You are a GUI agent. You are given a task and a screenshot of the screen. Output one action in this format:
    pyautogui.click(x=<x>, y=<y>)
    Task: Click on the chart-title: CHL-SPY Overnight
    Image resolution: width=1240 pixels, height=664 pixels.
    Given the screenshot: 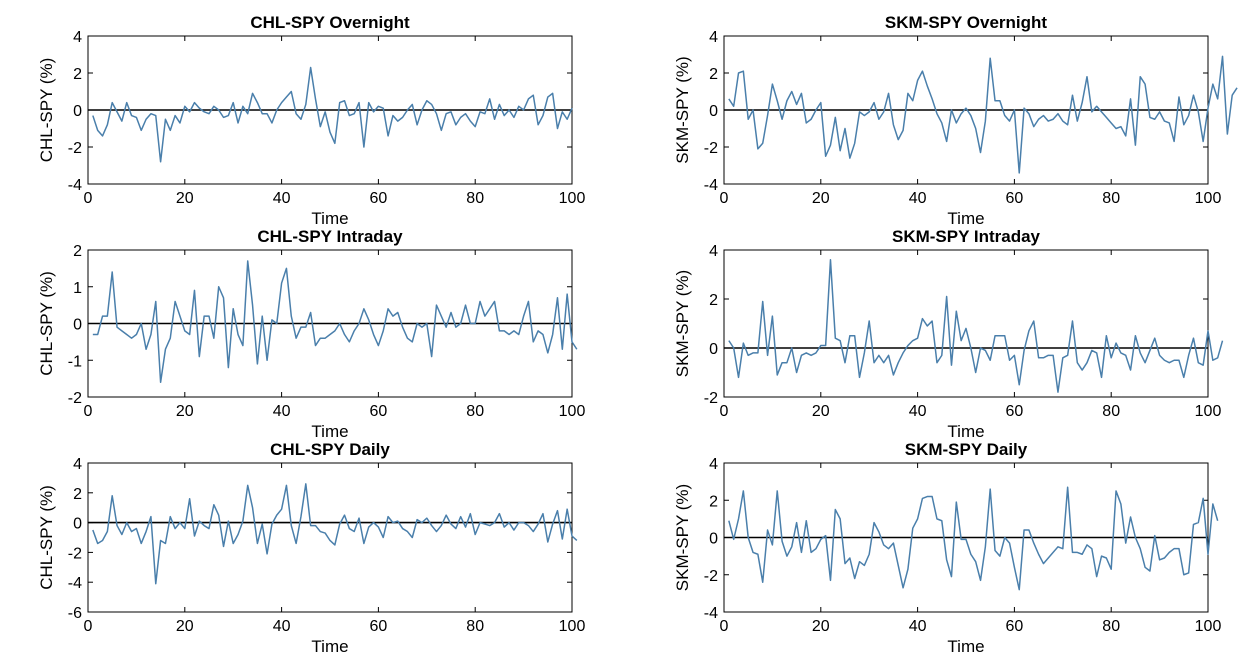 What is the action you would take?
    pyautogui.click(x=330, y=22)
    